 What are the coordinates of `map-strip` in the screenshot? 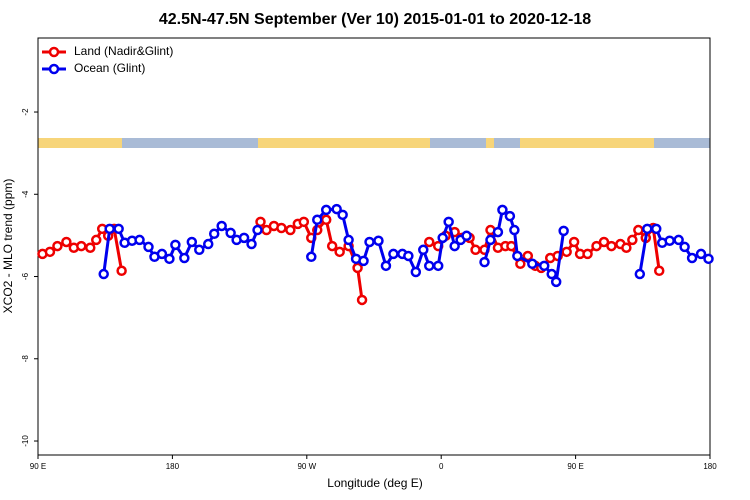 It's located at (374, 143).